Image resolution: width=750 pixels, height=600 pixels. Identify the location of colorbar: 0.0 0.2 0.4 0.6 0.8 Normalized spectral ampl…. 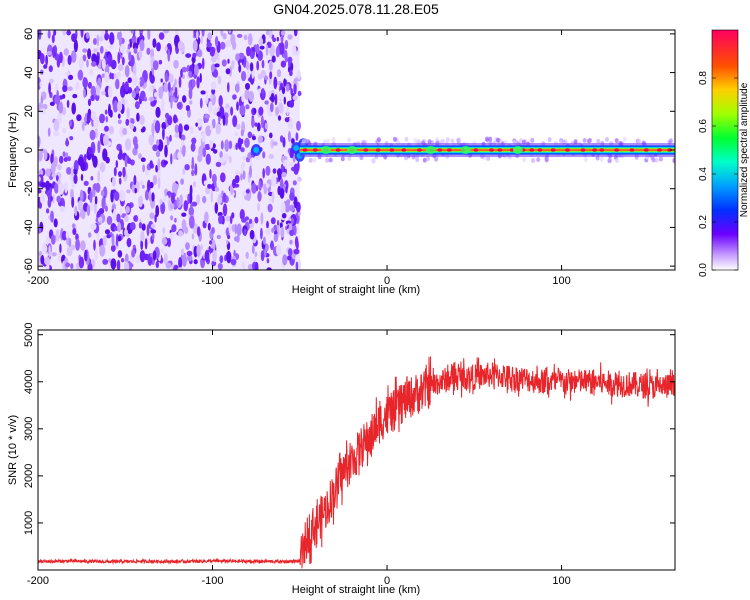
(724, 153).